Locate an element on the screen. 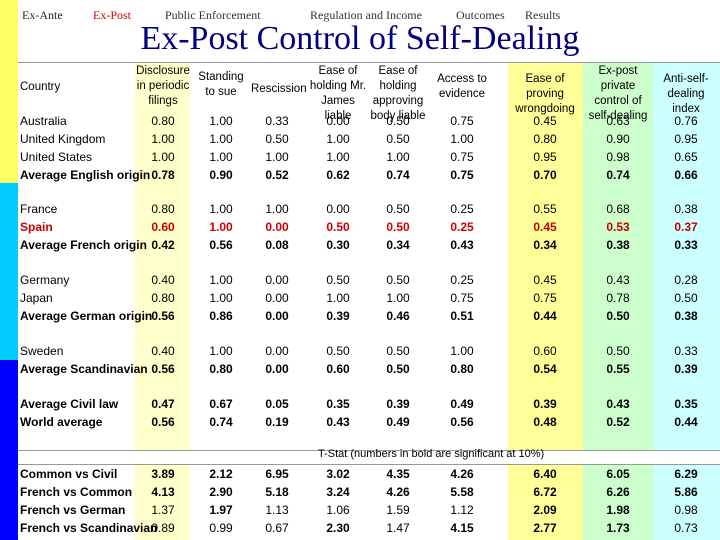 This screenshot has height=540, width=720. value-cell: 0.42 is located at coordinates (163, 245).